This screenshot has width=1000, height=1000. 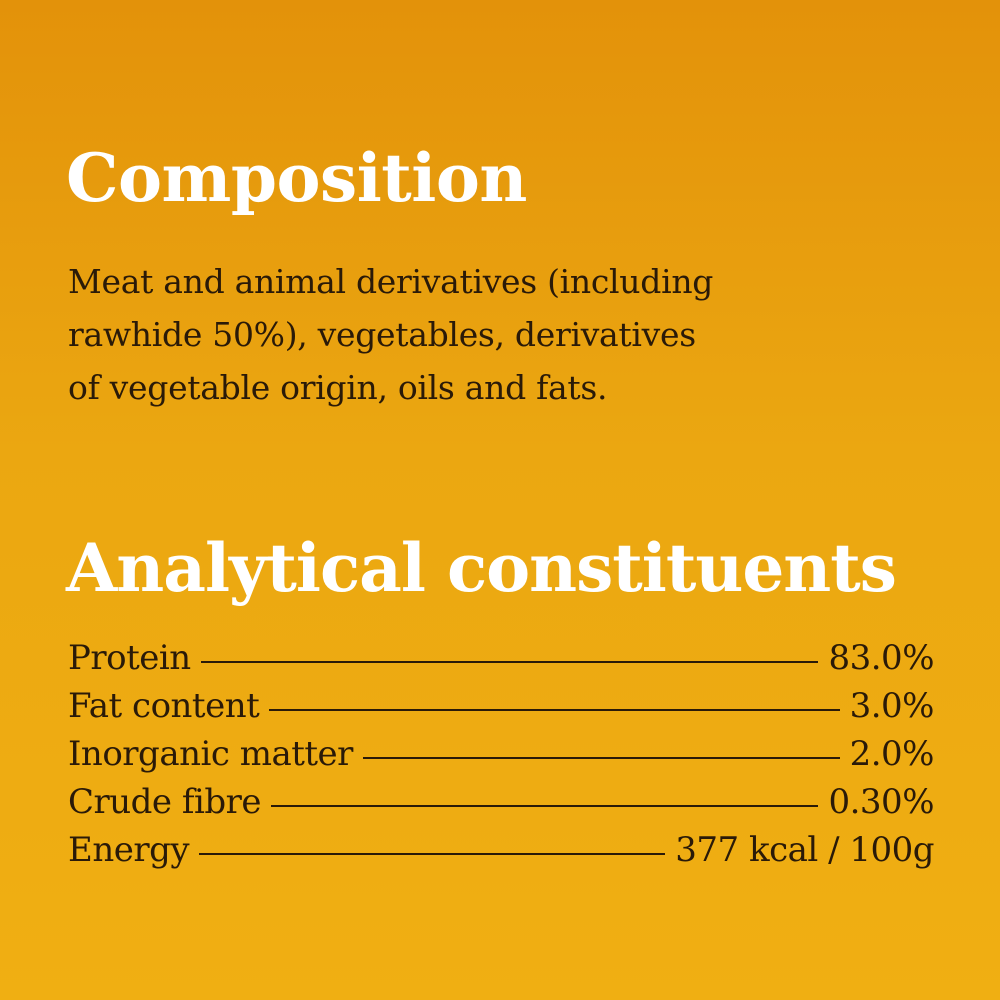 I want to click on constituent-label: Protein, so click(x=129, y=658).